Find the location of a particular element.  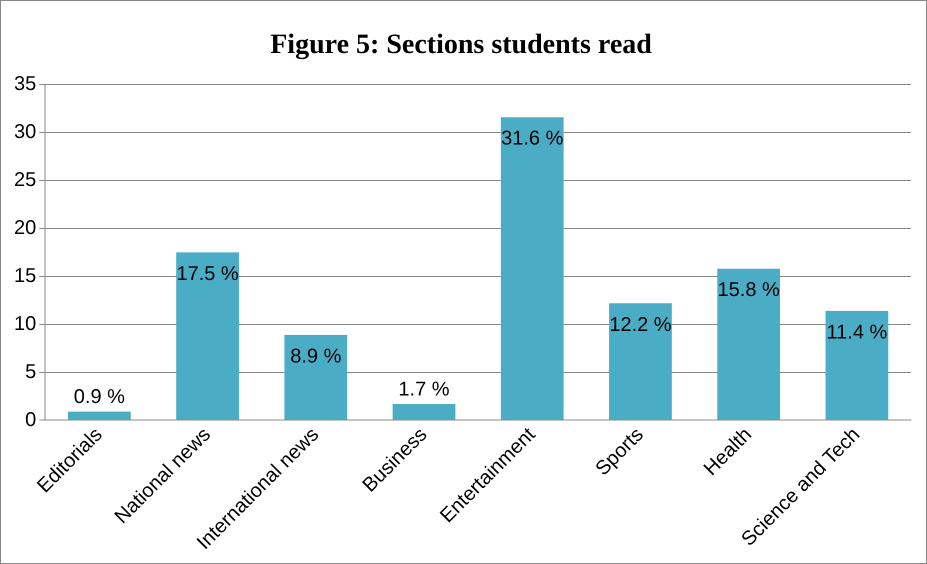

data-label: 12.2 % is located at coordinates (640, 325).